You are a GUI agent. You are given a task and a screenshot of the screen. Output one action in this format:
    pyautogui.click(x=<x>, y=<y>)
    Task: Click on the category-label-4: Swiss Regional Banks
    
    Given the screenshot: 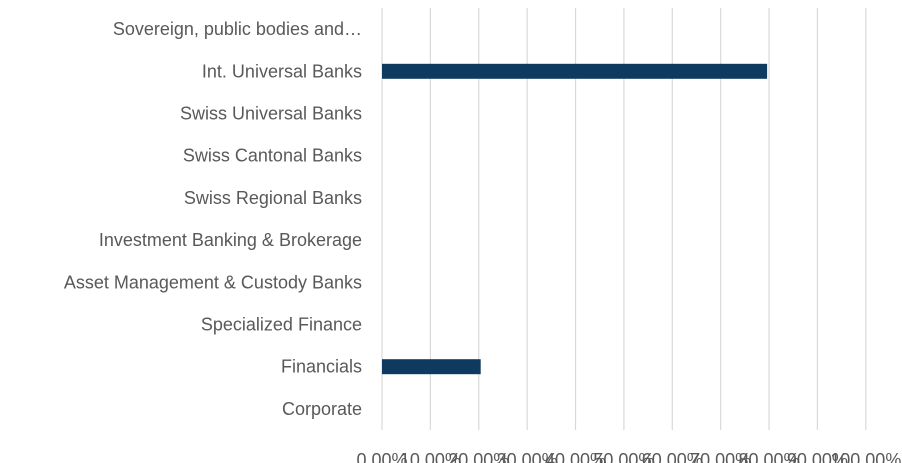 What is the action you would take?
    pyautogui.click(x=273, y=198)
    